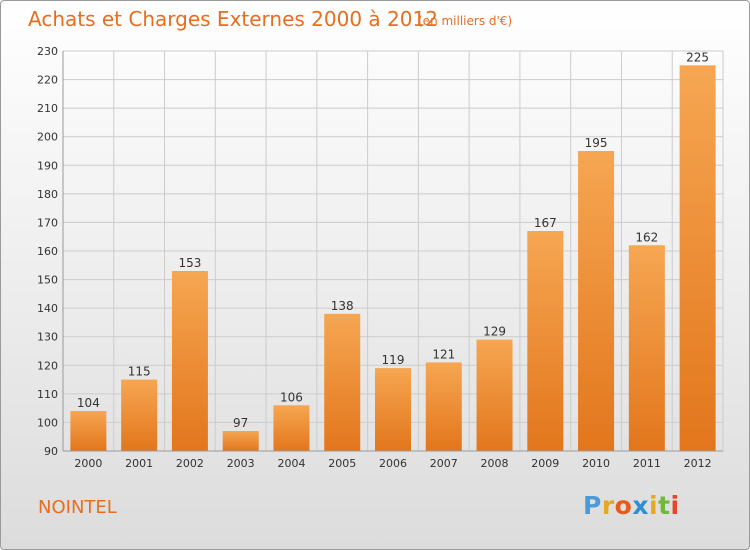 The width and height of the screenshot is (750, 550). What do you see at coordinates (47, 194) in the screenshot?
I see `y-tick-label: 180` at bounding box center [47, 194].